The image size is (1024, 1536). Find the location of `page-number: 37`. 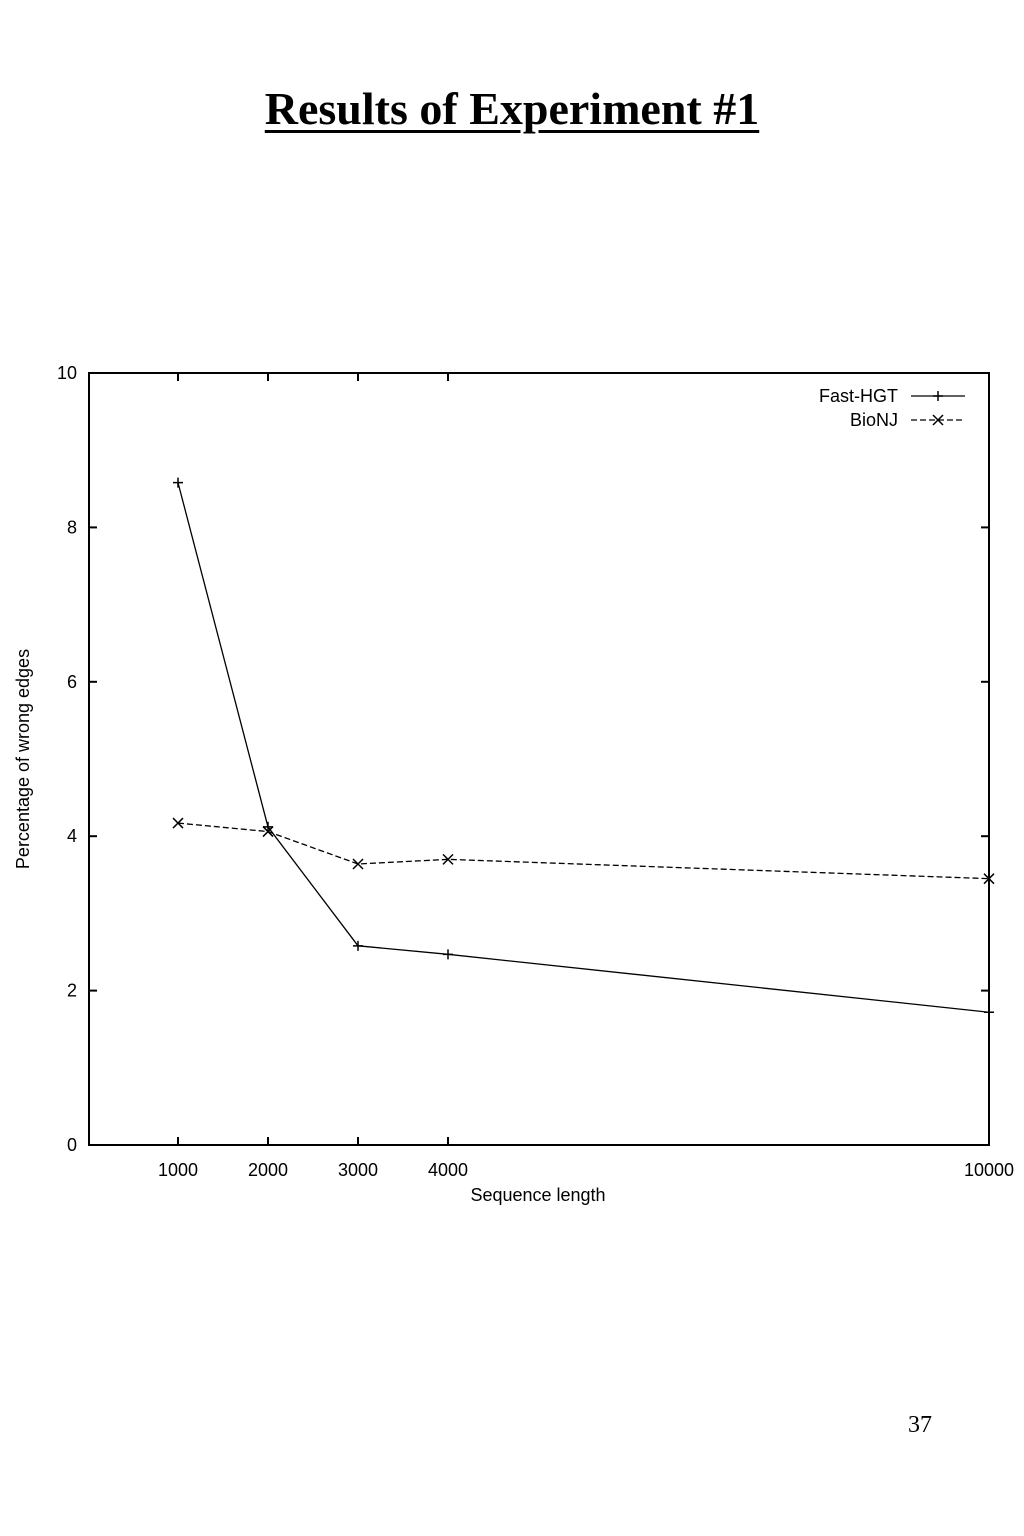

page-number: 37 is located at coordinates (920, 1425).